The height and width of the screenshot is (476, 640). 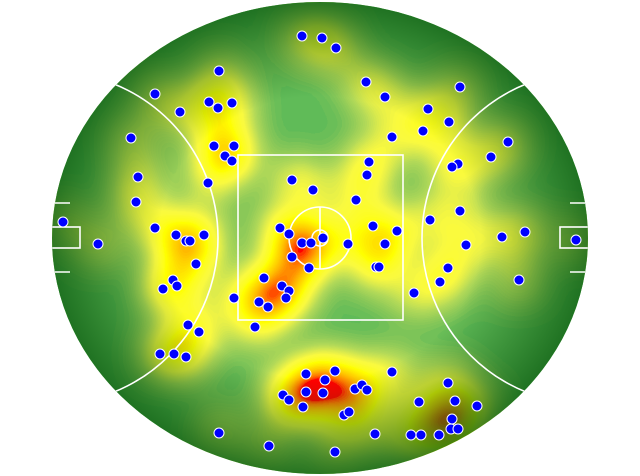 I want to click on right-goal-square, so click(x=573, y=237).